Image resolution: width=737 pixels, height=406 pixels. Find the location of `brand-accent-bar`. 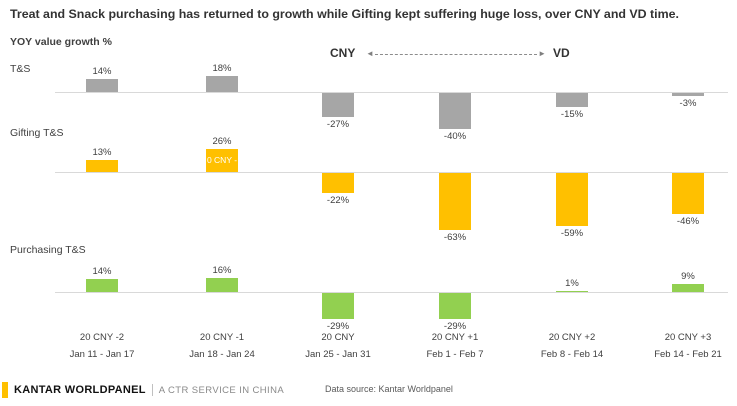

brand-accent-bar is located at coordinates (5, 390).